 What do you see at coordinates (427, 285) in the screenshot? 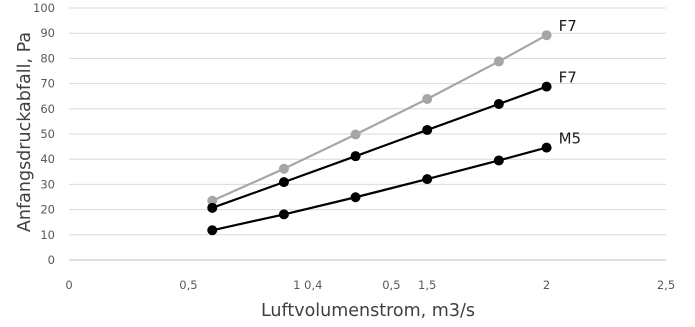
I see `x-tick-label: 1,5` at bounding box center [427, 285].